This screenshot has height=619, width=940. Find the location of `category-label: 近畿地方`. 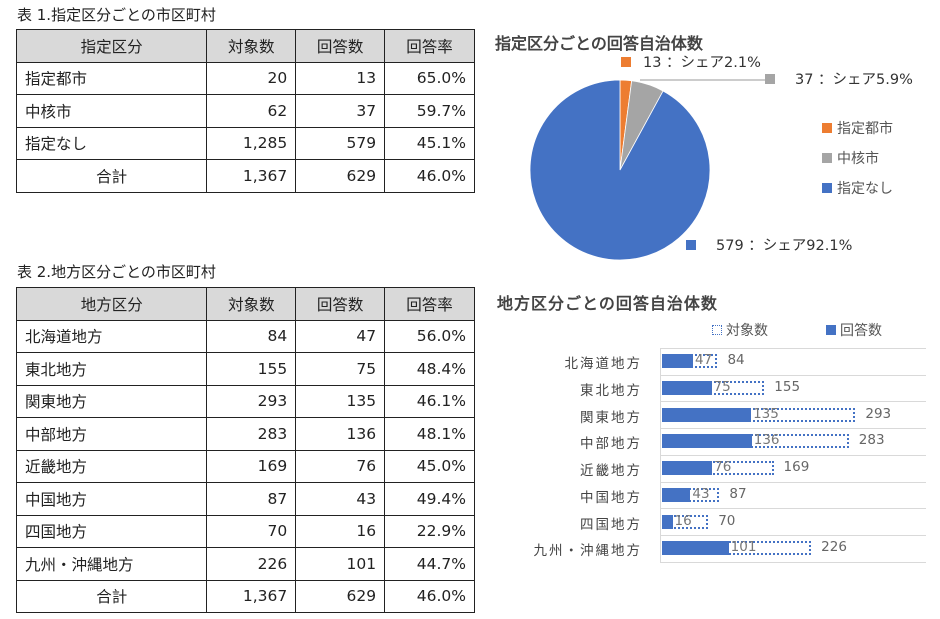

category-label: 近畿地方 is located at coordinates (611, 471).